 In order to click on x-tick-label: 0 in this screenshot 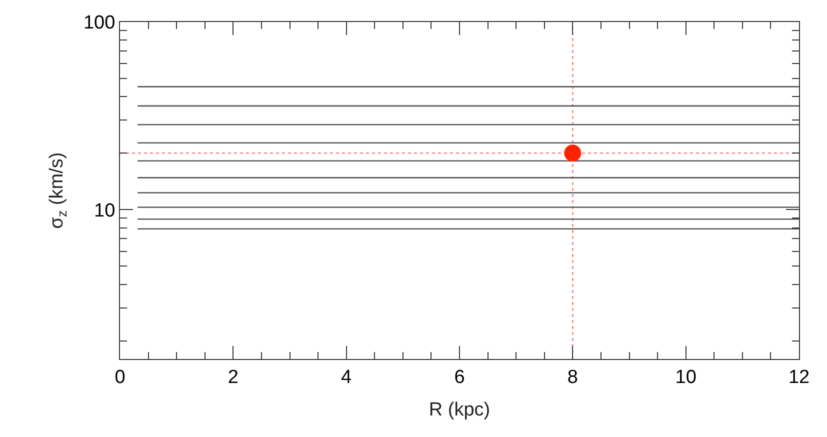, I will do `click(120, 377)`.